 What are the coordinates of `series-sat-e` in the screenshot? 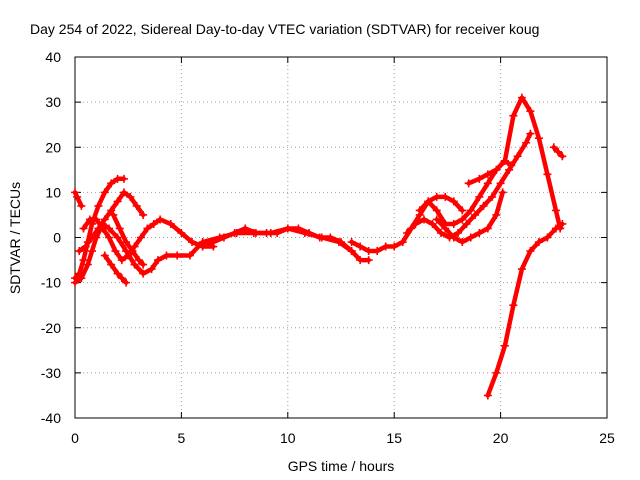 It's located at (111, 222).